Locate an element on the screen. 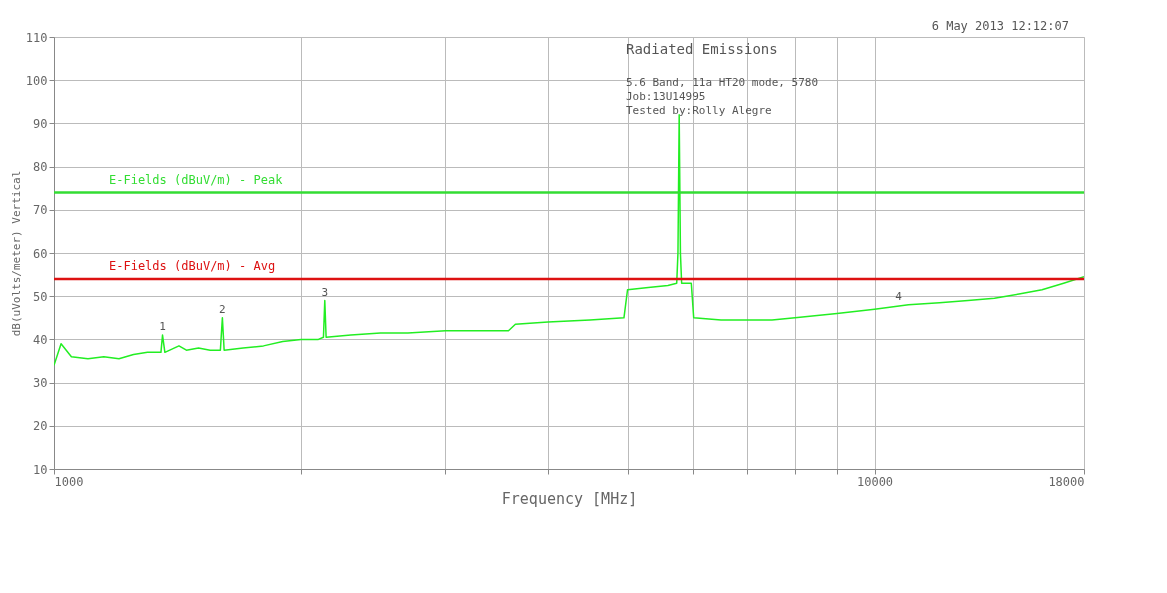  y-tick-label: 40 is located at coordinates (40, 339).